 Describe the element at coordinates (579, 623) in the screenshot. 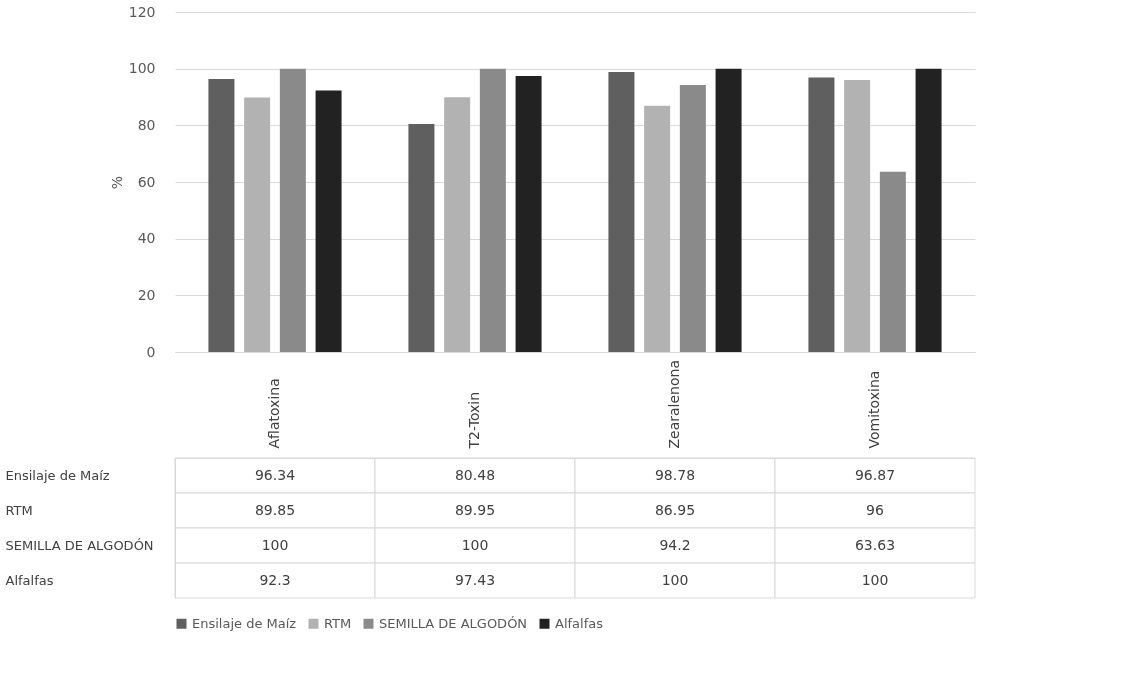

I see `legend-label: Alfalfas` at that location.